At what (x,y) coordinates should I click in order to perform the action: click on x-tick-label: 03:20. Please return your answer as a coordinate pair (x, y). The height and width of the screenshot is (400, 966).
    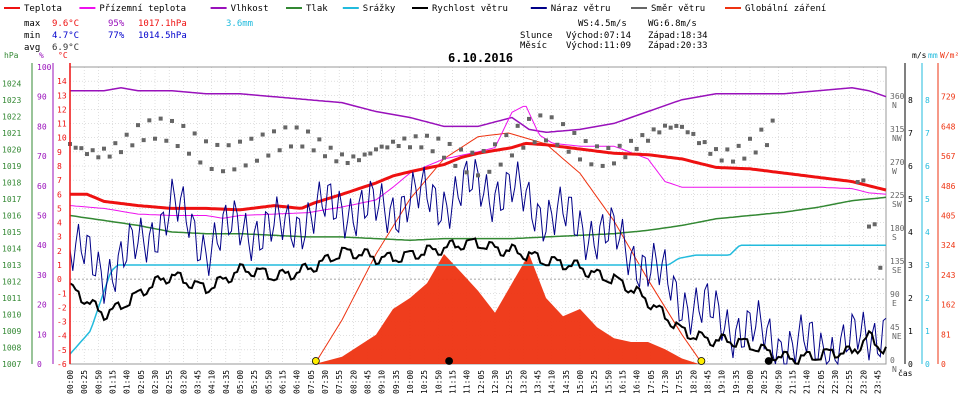
    Looking at the image, I should click on (183, 382).